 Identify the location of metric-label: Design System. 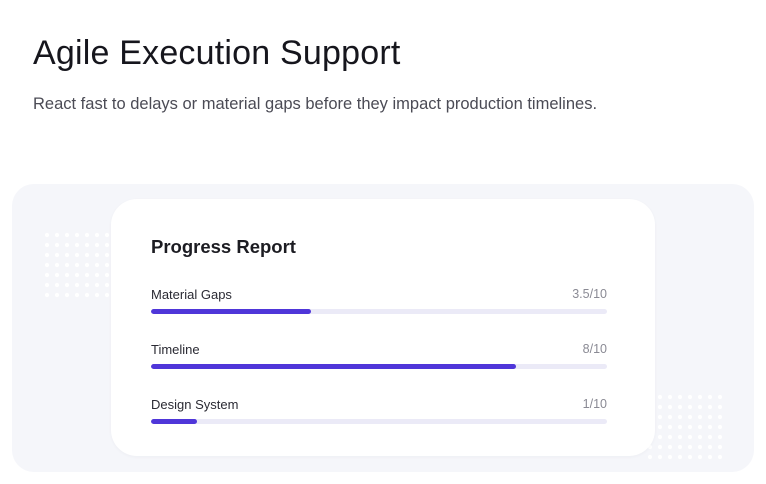
(195, 404).